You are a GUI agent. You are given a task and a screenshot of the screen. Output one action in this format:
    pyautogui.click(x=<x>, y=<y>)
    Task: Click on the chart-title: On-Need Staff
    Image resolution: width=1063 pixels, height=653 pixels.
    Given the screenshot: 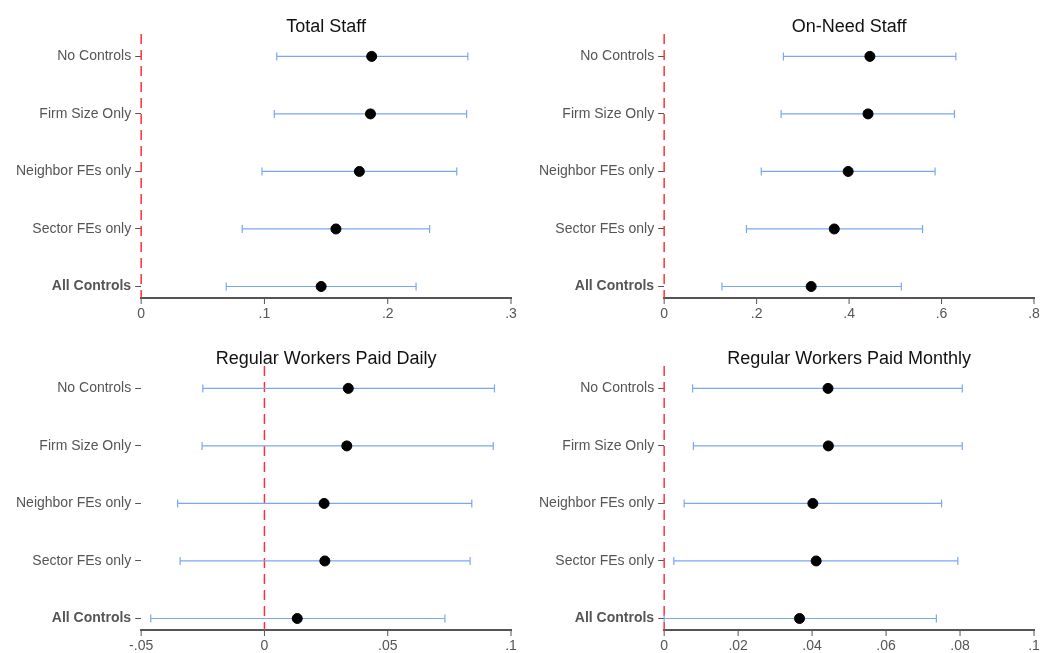 What is the action you would take?
    pyautogui.click(x=849, y=25)
    